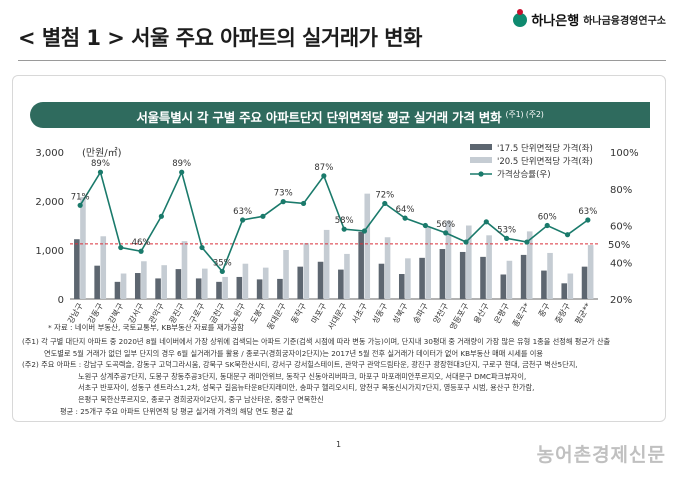  What do you see at coordinates (384, 195) in the screenshot?
I see `data-label: 72%` at bounding box center [384, 195].